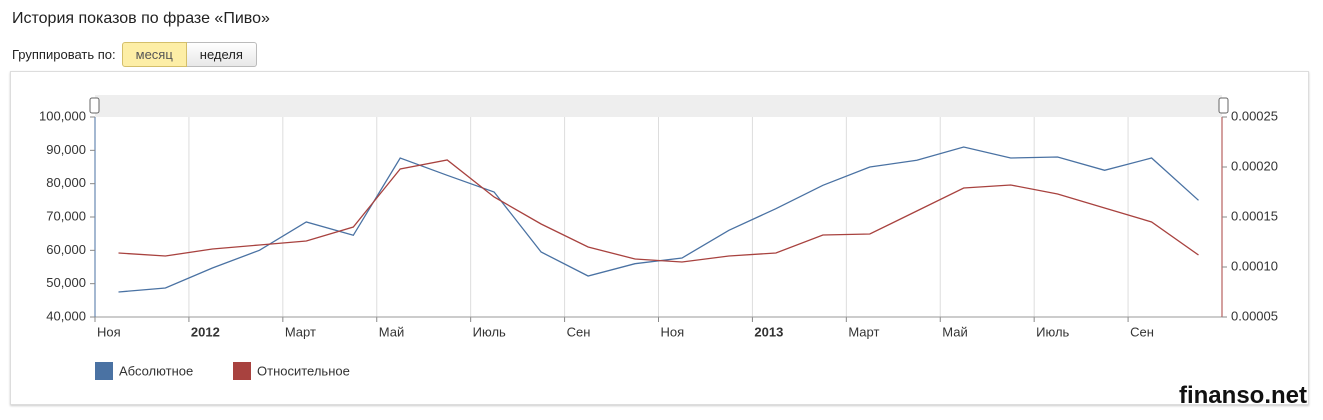  Describe the element at coordinates (156, 370) in the screenshot. I see `legend-label: Абсолютное` at that location.